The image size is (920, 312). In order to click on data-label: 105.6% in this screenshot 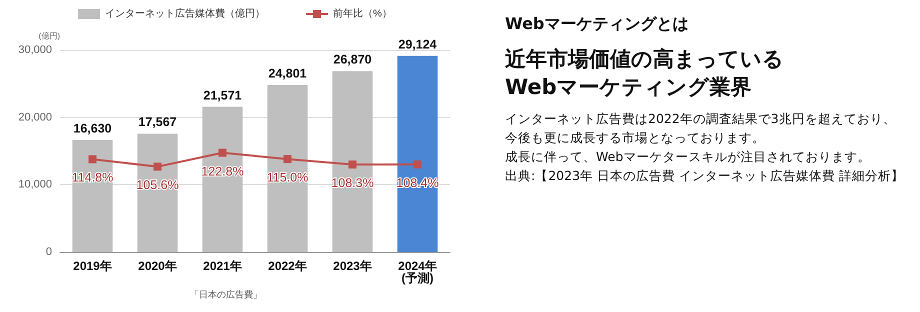, I will do `click(157, 185)`.